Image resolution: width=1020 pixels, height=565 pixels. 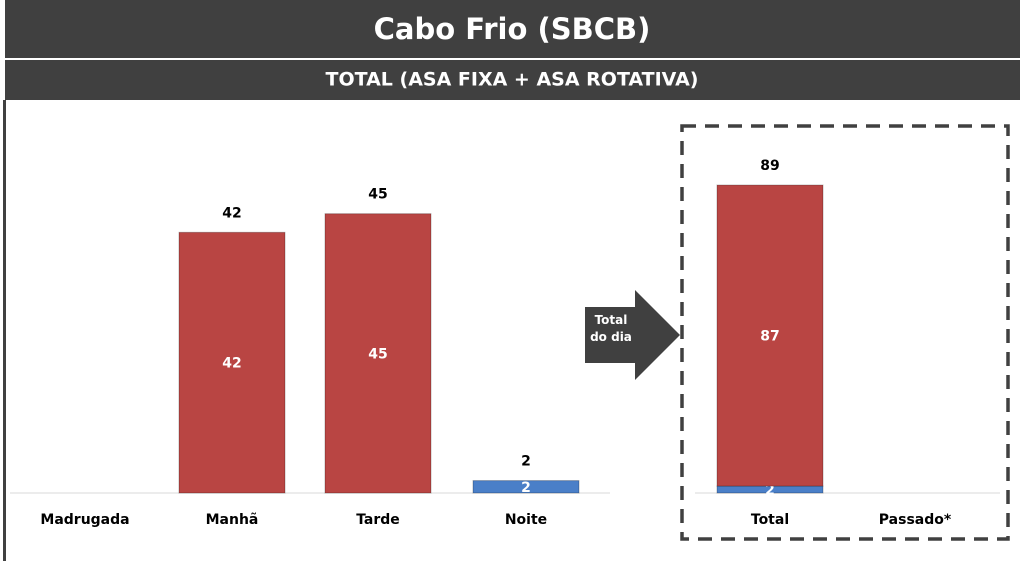 I want to click on segment-label: 45, so click(x=377, y=354).